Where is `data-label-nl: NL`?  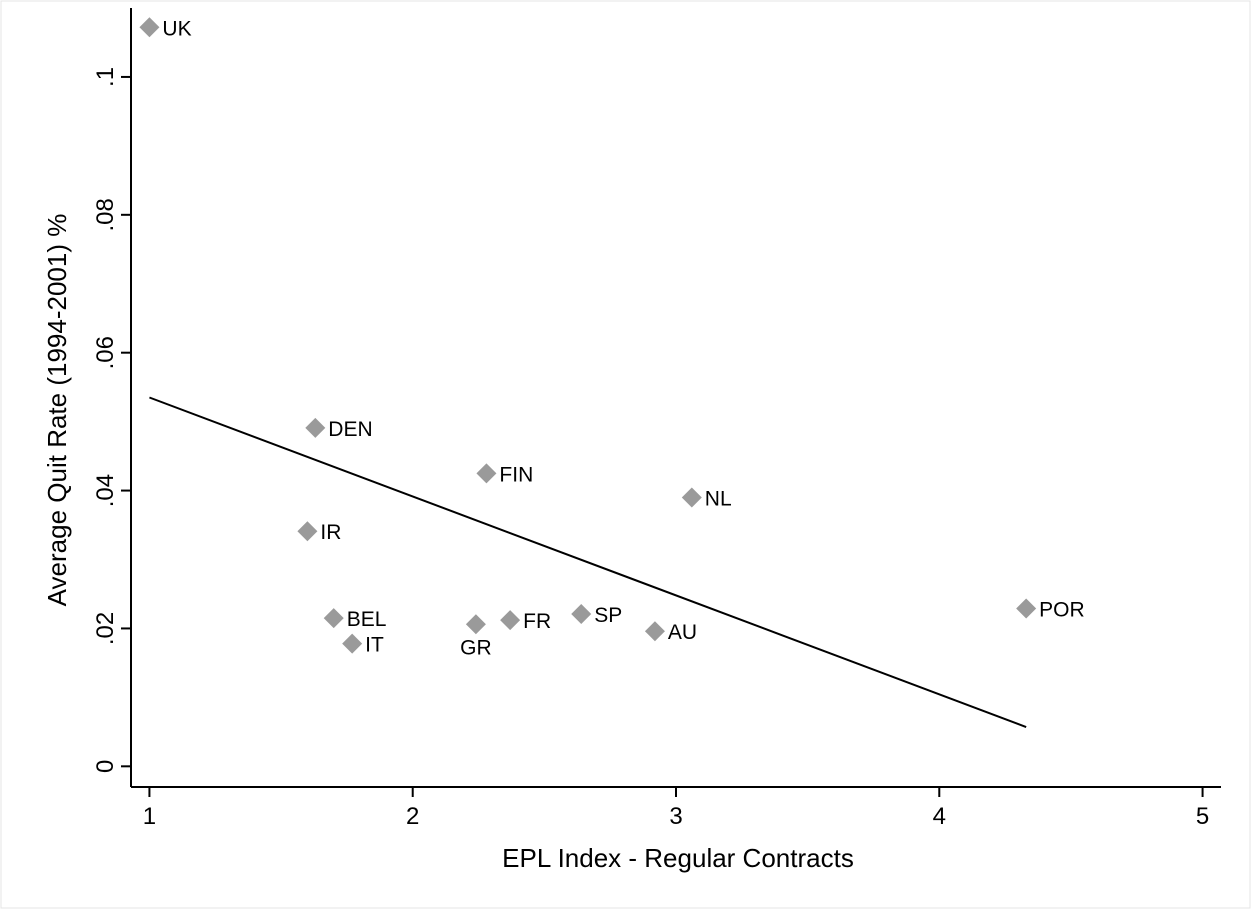 data-label-nl: NL is located at coordinates (718, 498).